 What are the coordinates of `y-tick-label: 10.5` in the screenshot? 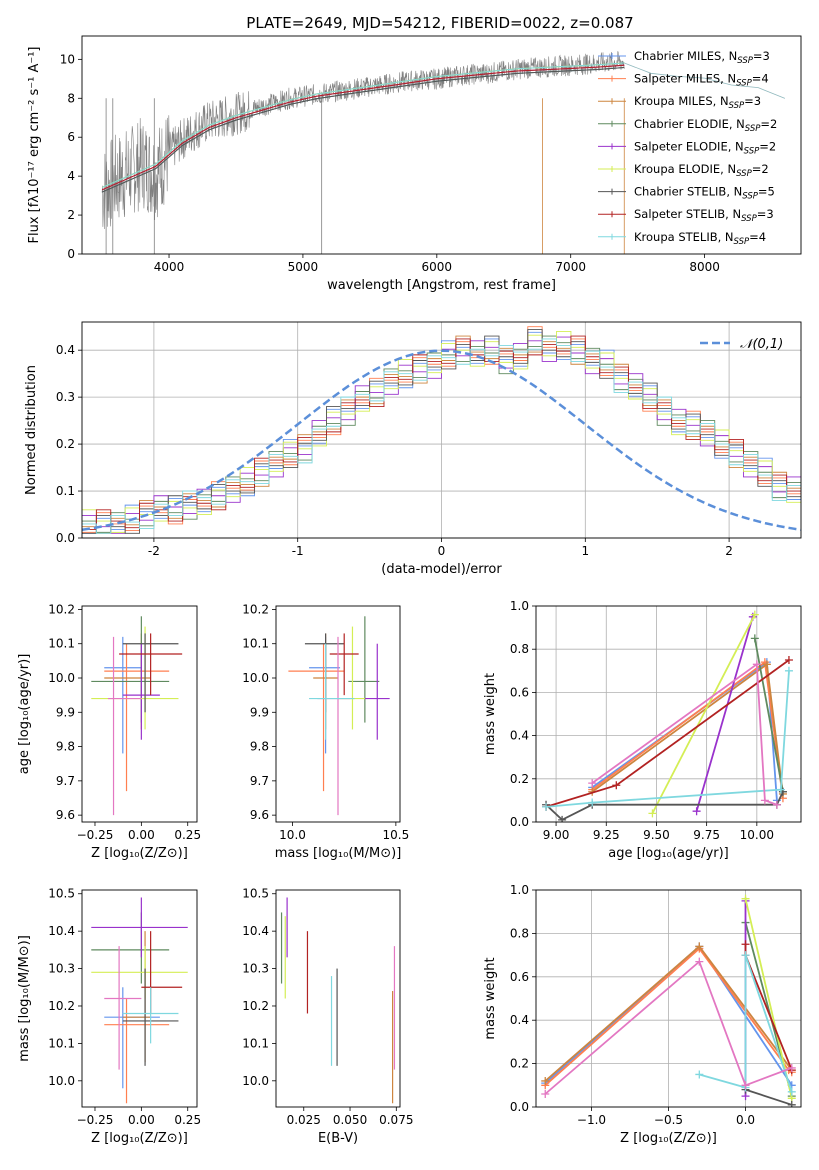 It's located at (255, 894).